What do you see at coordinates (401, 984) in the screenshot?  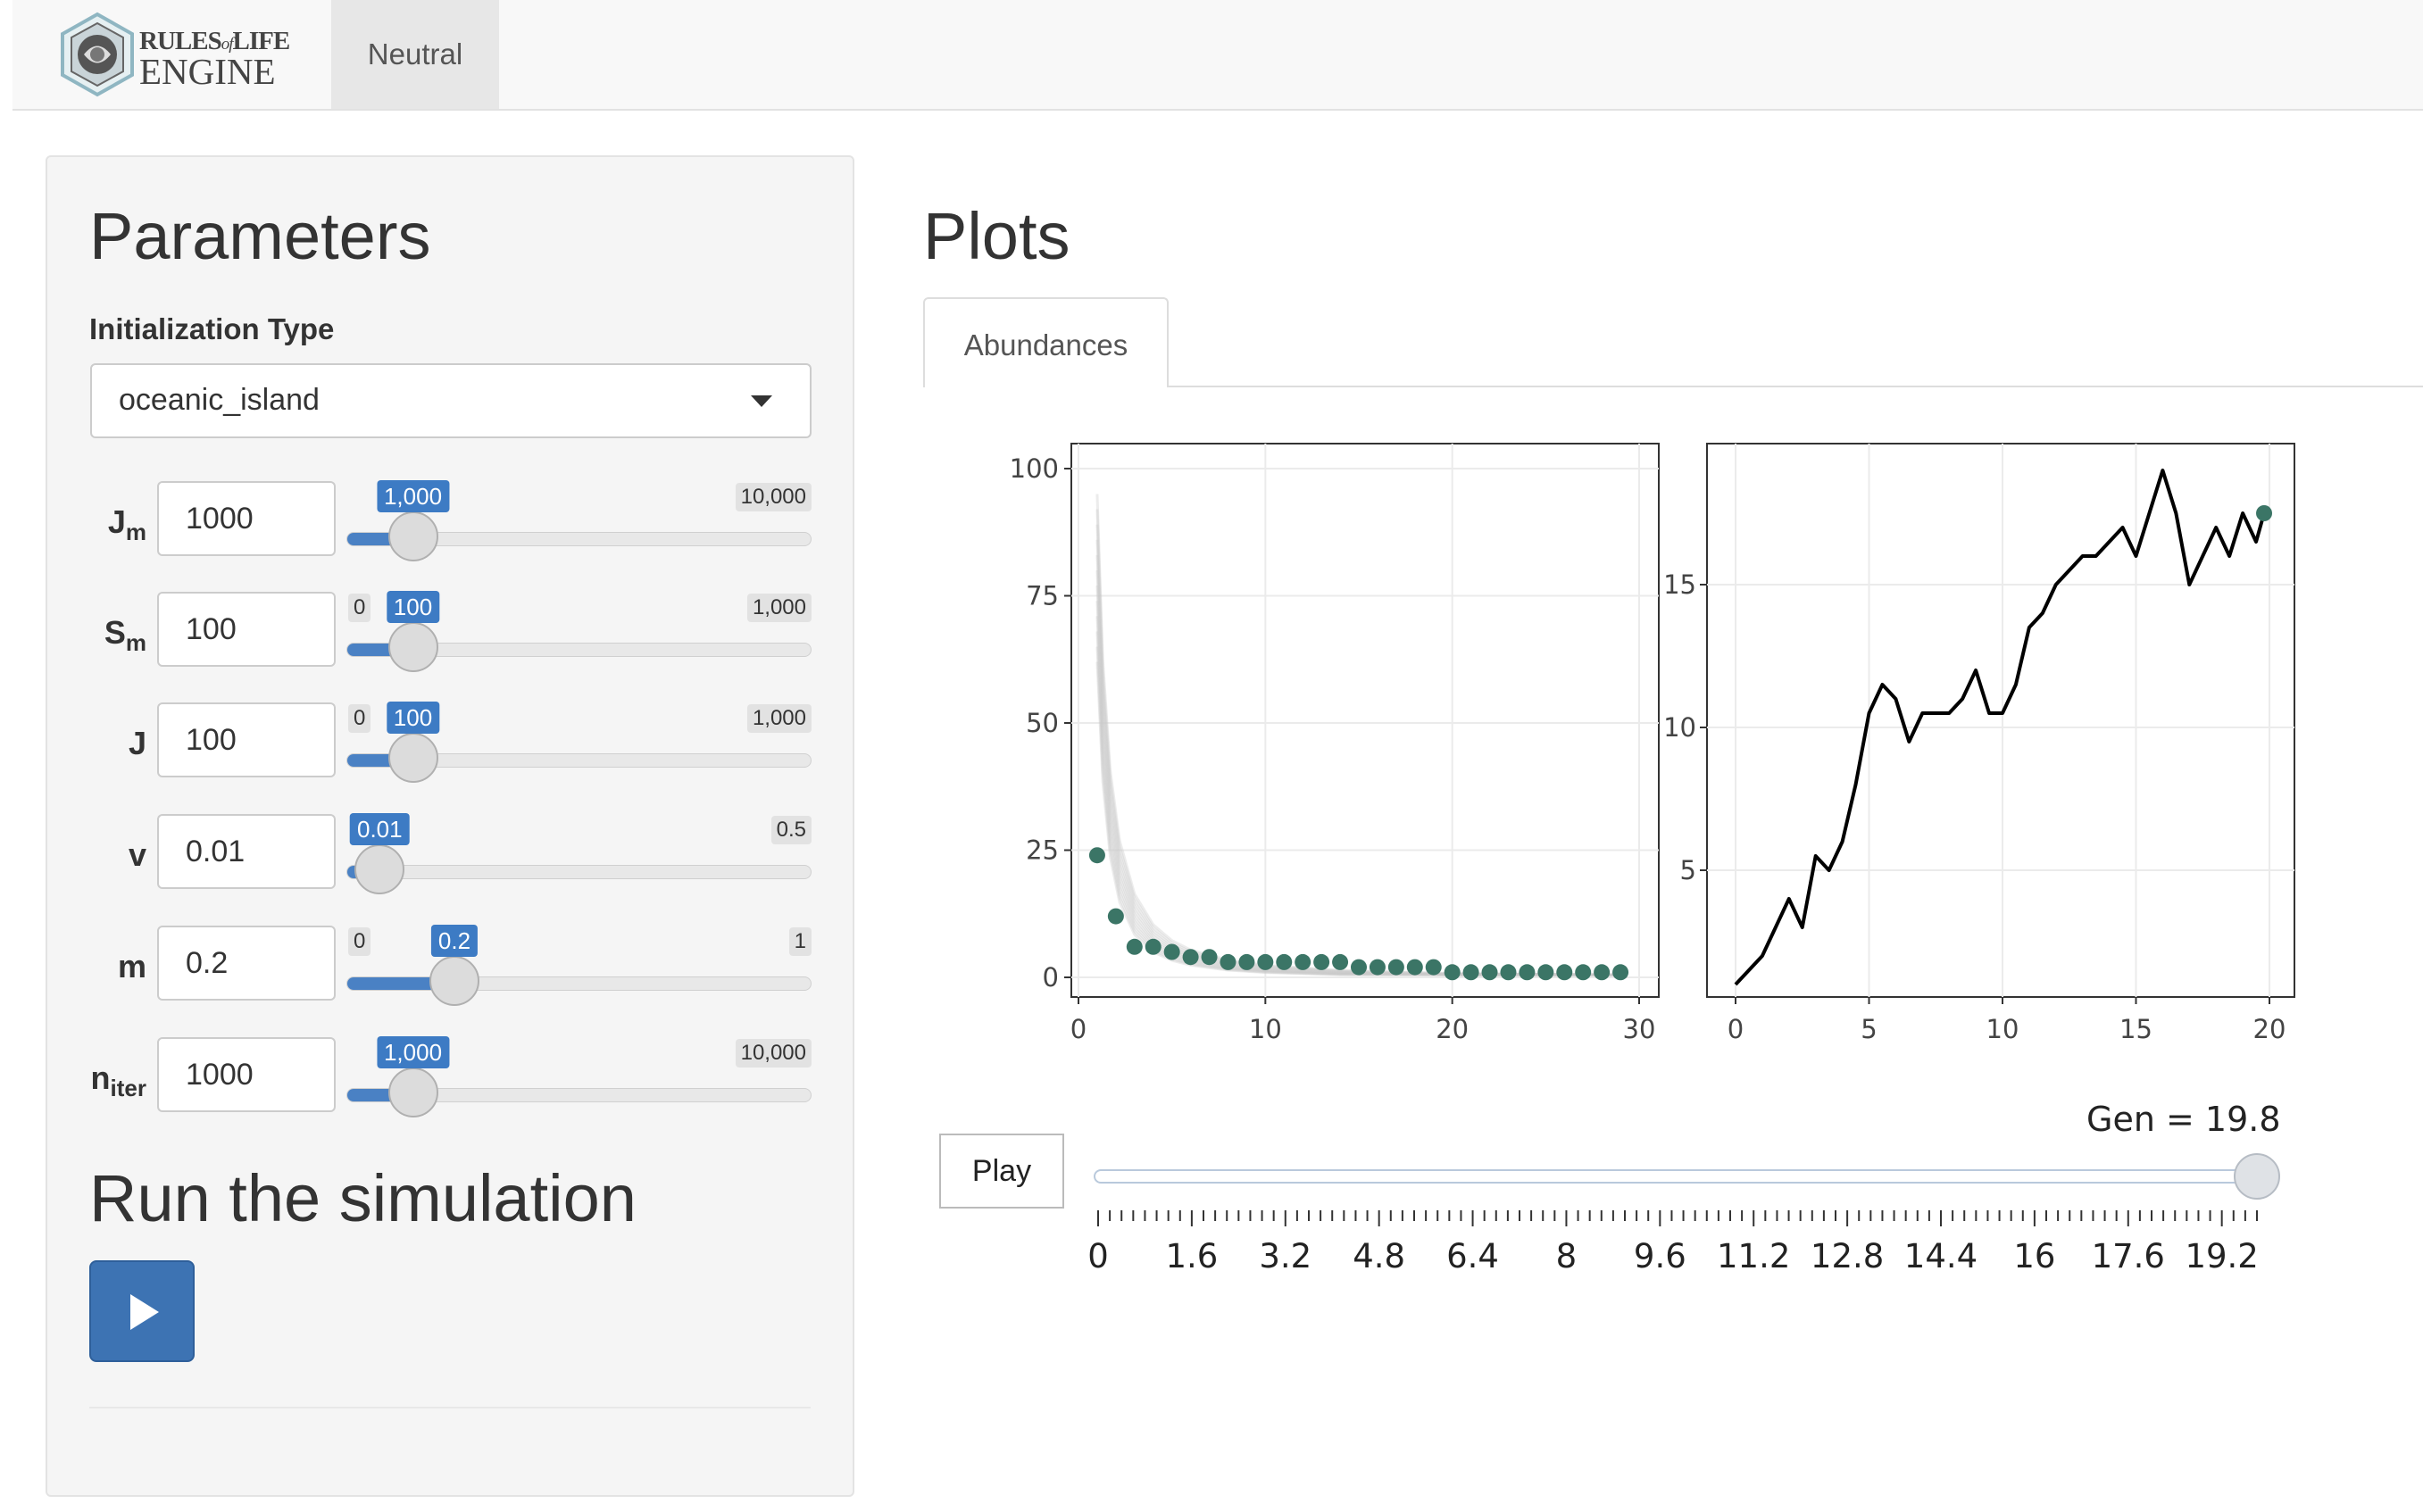 I see `param-slider-fill` at bounding box center [401, 984].